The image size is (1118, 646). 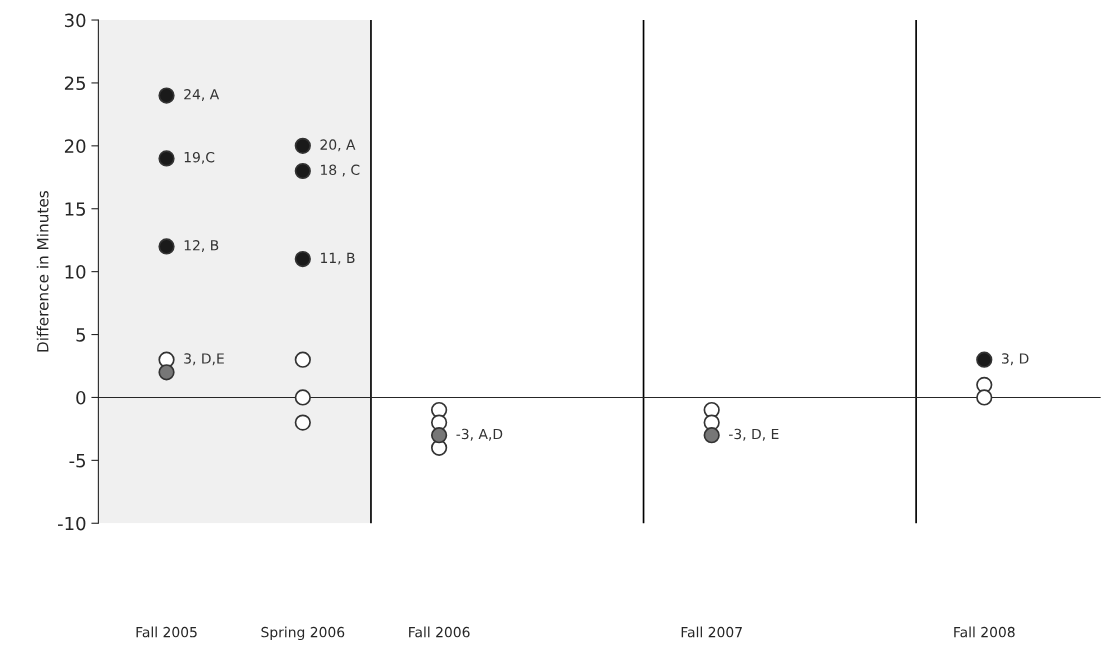 What do you see at coordinates (479, 434) in the screenshot?
I see `data-label: -3, A,D` at bounding box center [479, 434].